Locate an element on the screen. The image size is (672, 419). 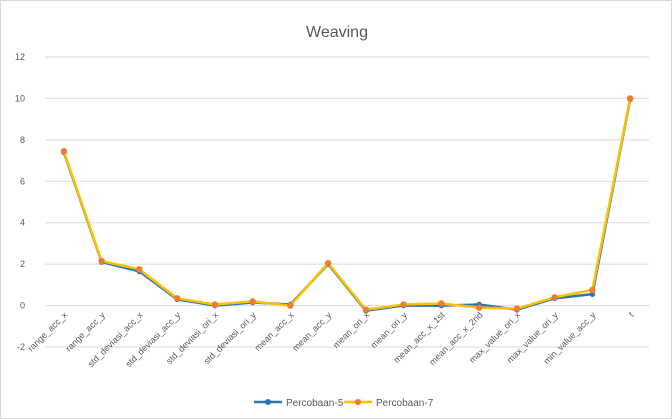
legend-label: Percobaan-5 is located at coordinates (315, 403).